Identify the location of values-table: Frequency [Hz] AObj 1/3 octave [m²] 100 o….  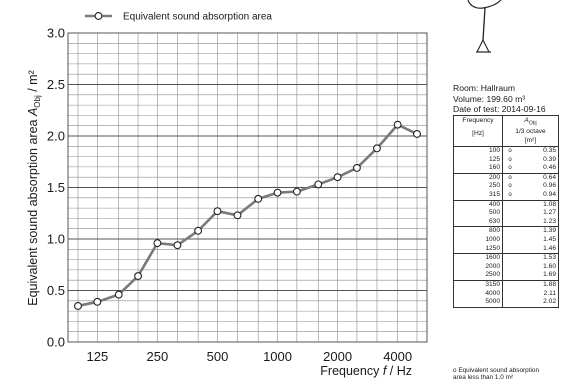
(506, 211).